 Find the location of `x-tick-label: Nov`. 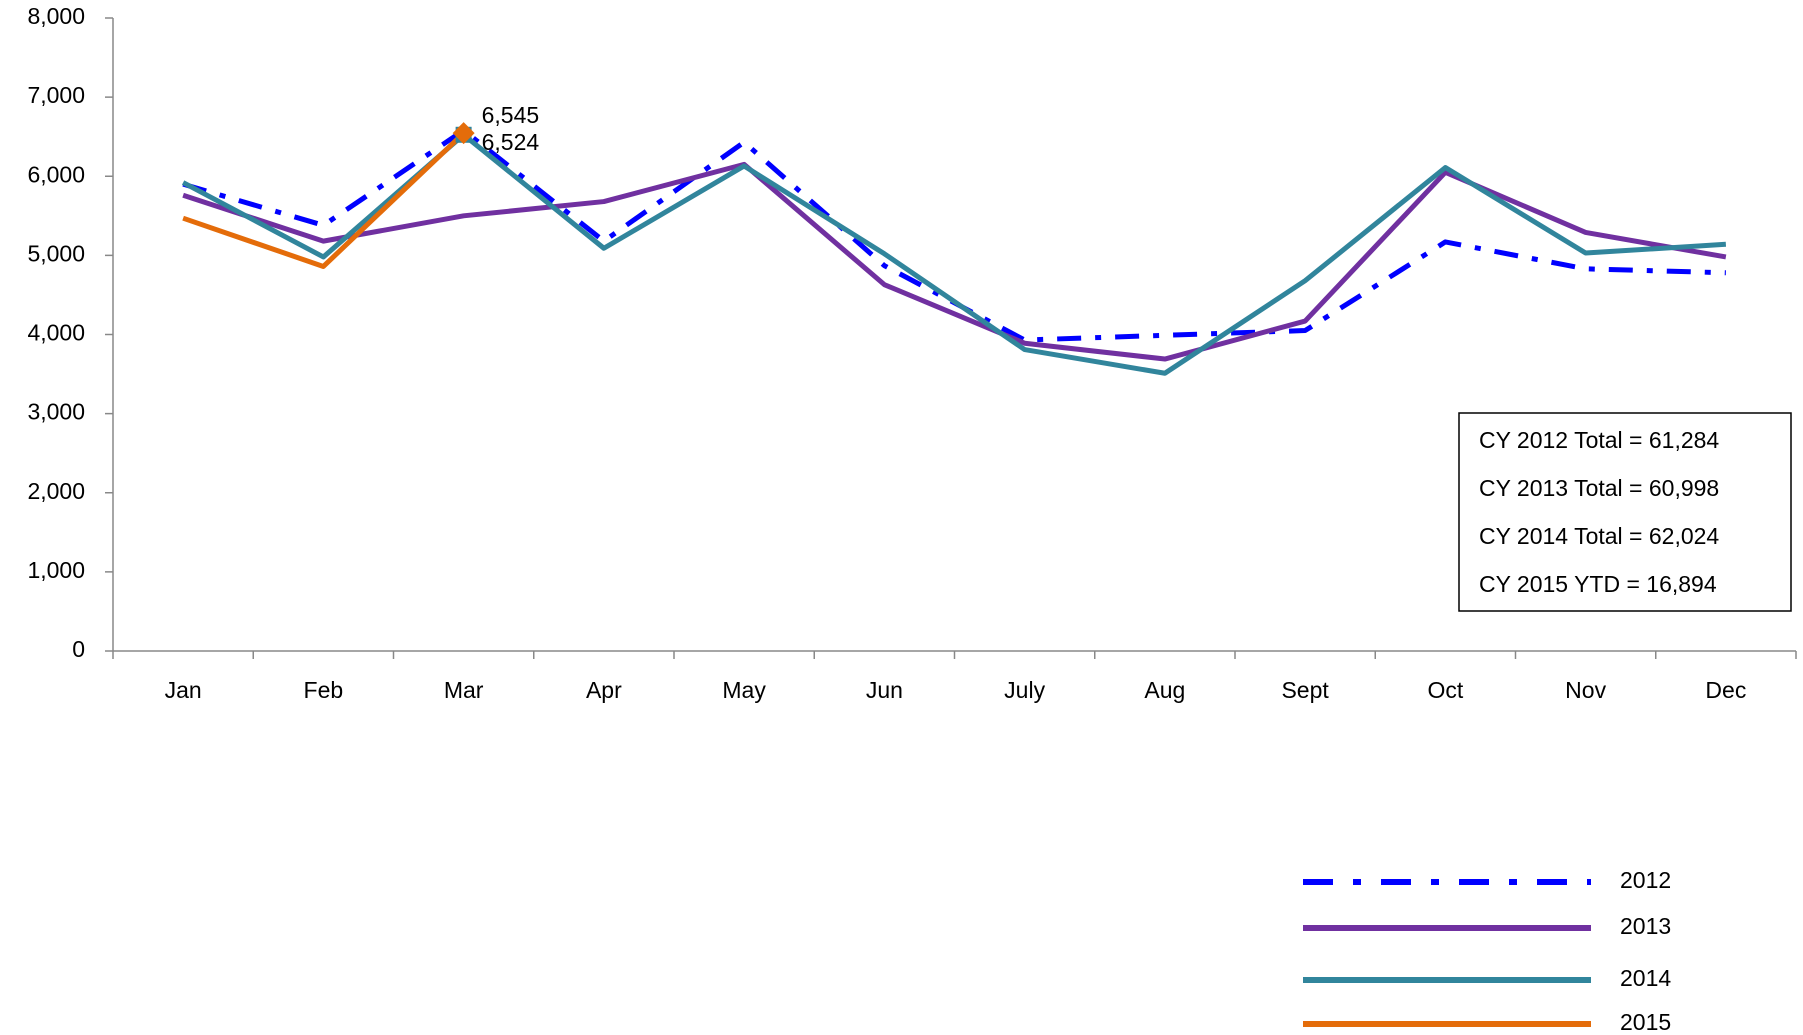

x-tick-label: Nov is located at coordinates (1585, 690).